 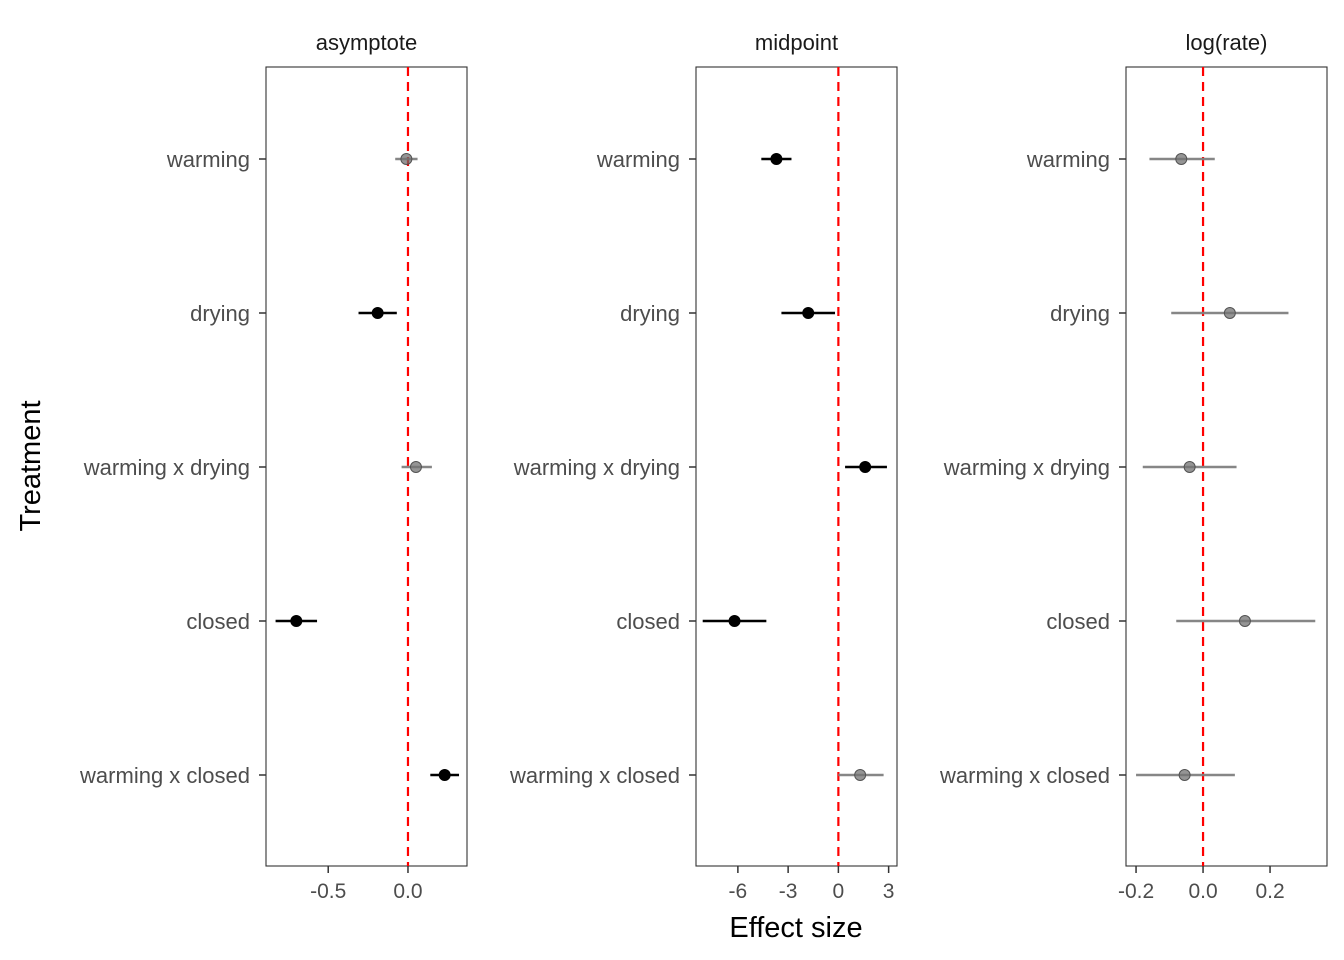 I want to click on x-tick-label: -0.2, so click(x=1136, y=891).